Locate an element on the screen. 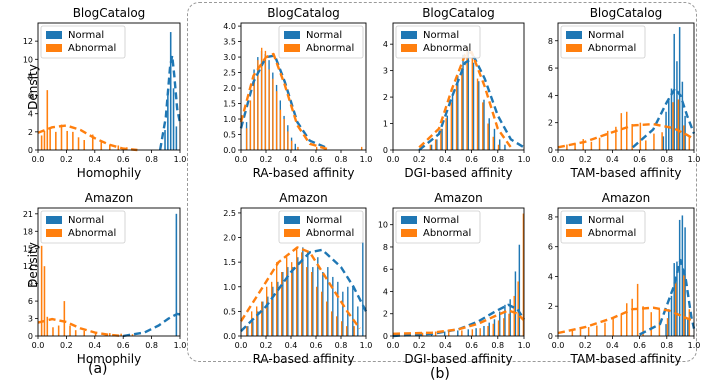  legend-swatch-abnormal is located at coordinates (574, 233).